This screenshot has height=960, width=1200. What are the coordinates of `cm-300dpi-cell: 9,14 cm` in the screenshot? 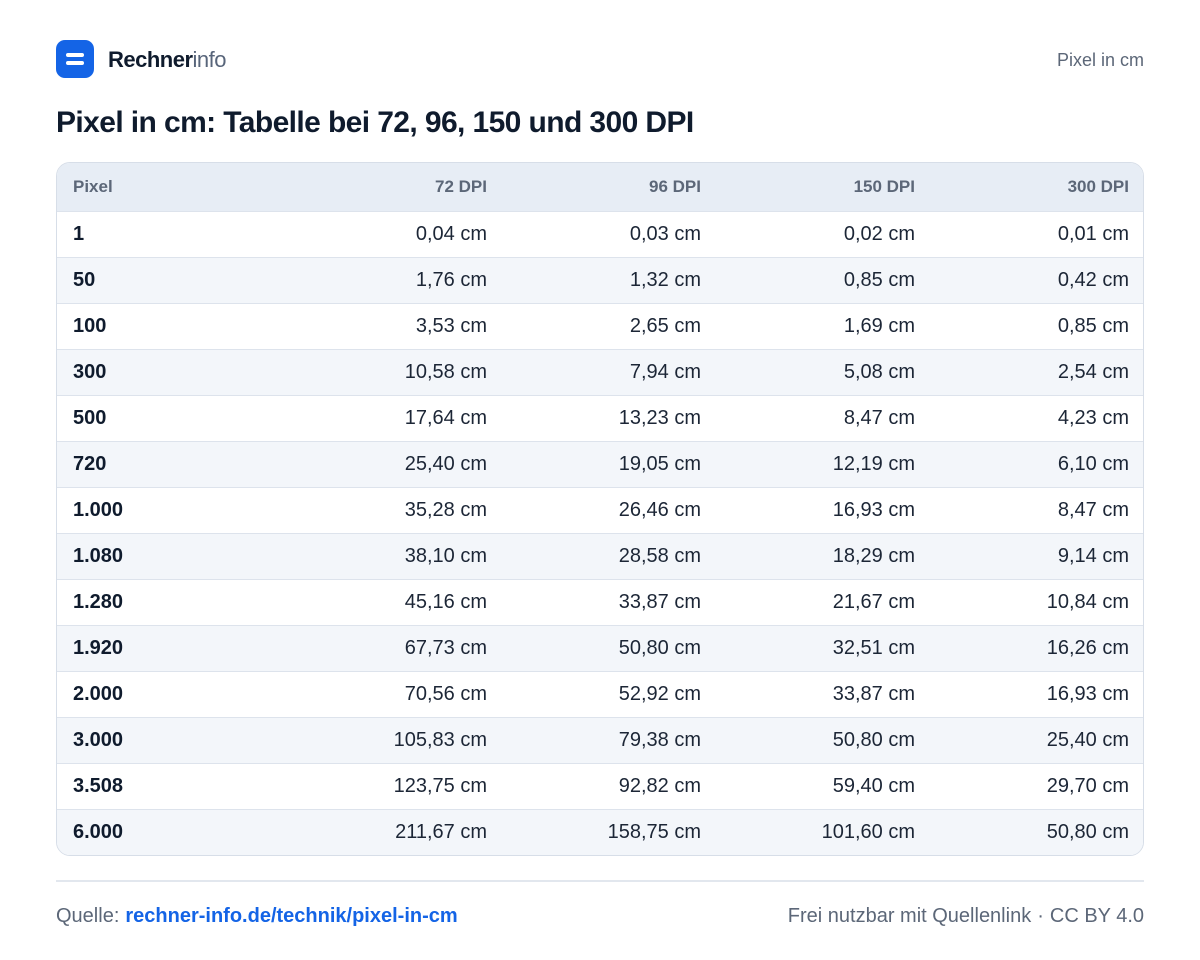 It's located at (1093, 555).